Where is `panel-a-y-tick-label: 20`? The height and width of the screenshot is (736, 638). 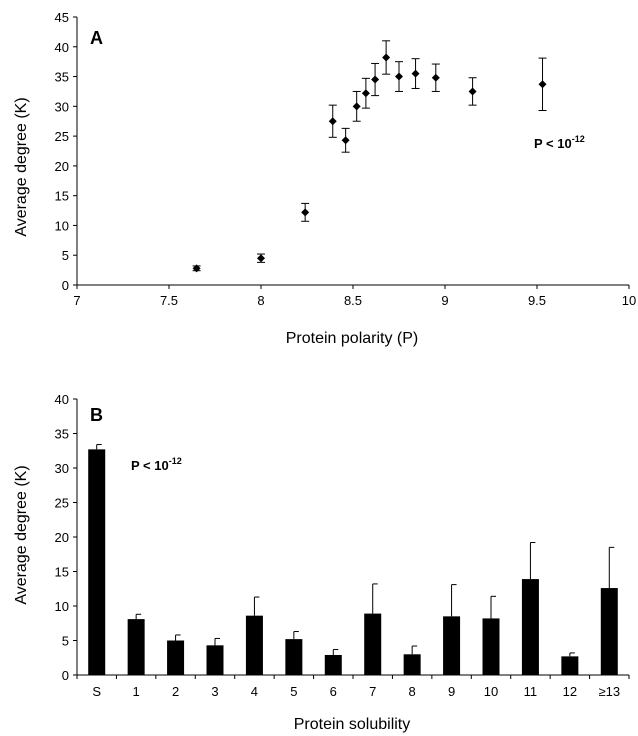
panel-a-y-tick-label: 20 is located at coordinates (62, 166).